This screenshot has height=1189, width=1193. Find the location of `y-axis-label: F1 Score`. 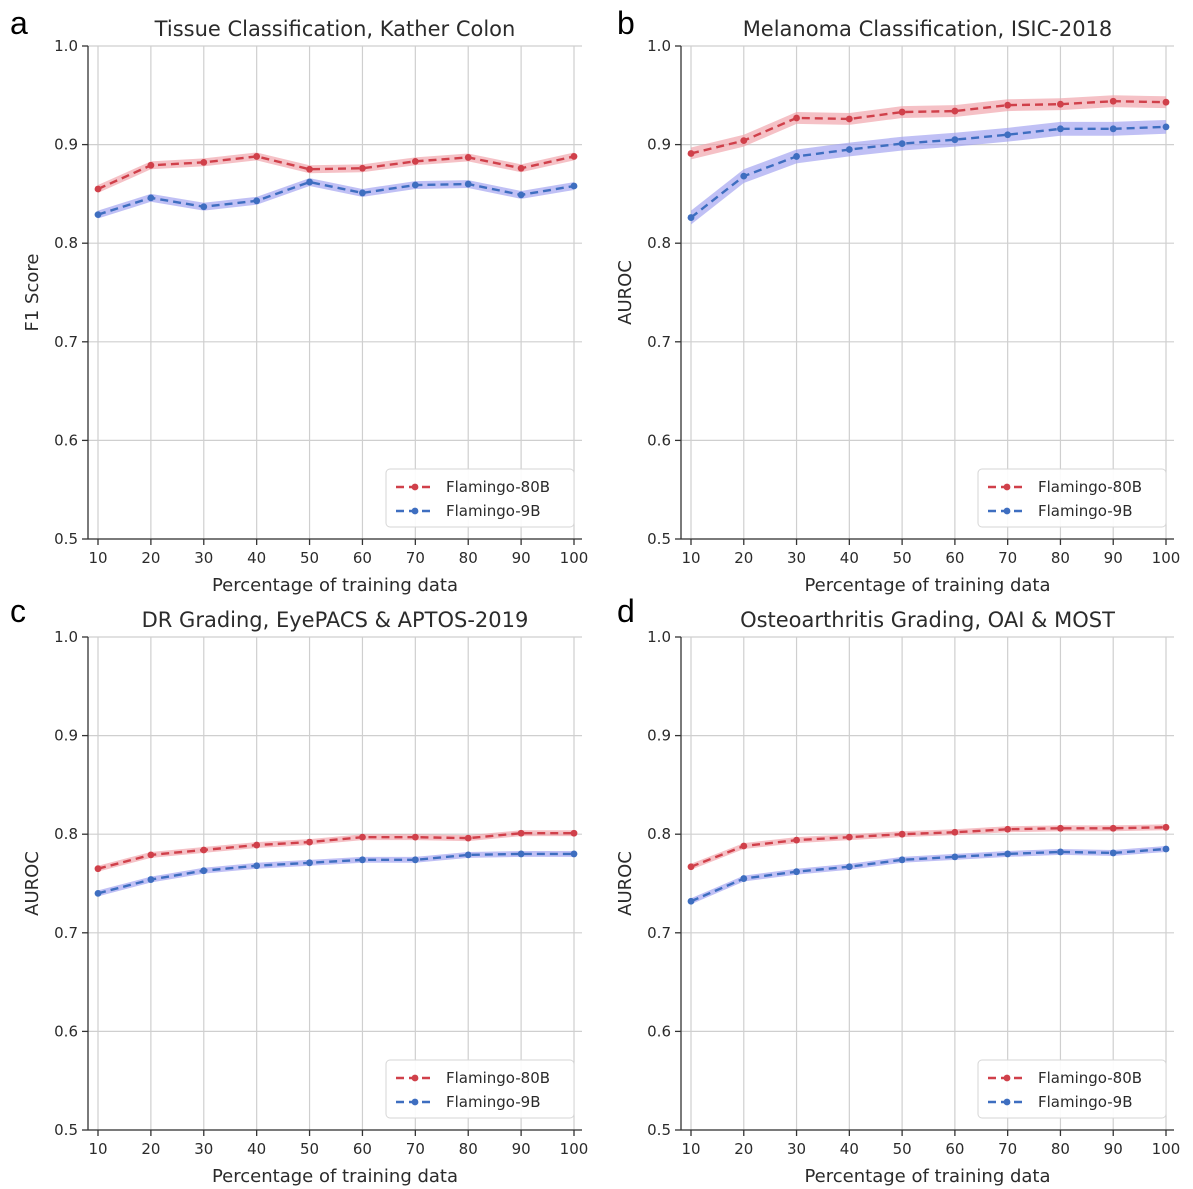

y-axis-label: F1 Score is located at coordinates (32, 293).